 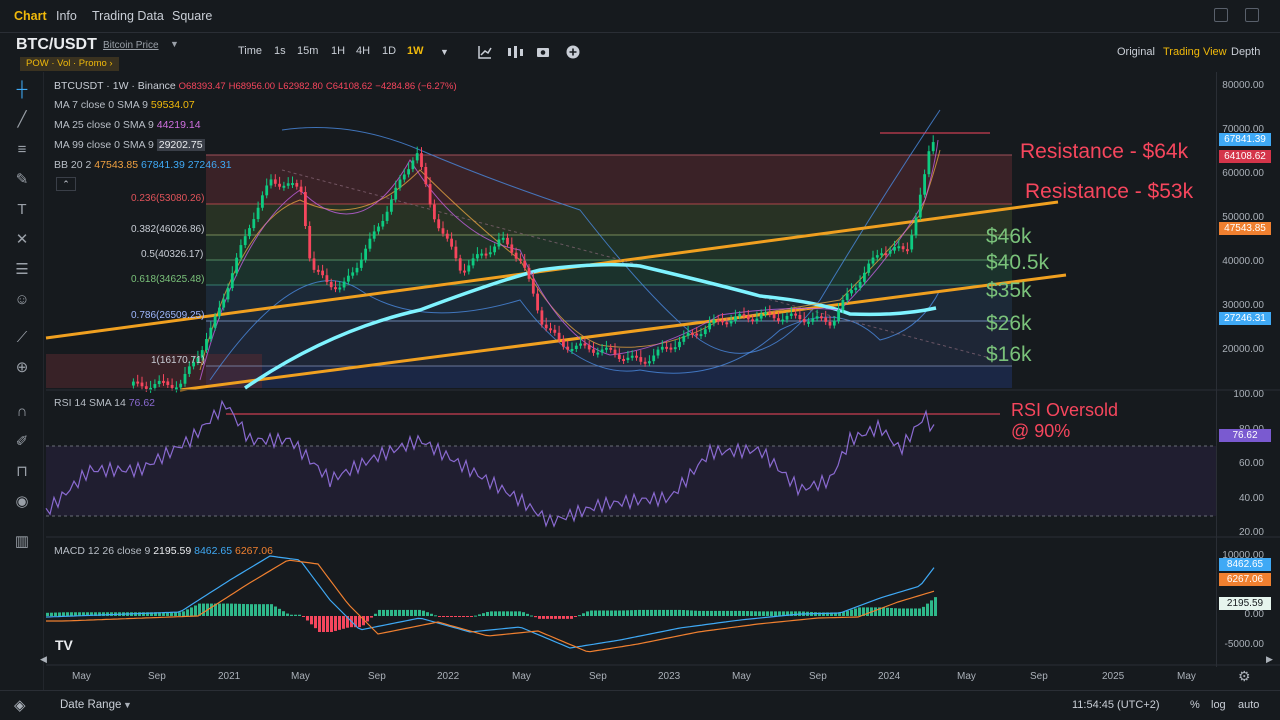 What do you see at coordinates (143, 165) in the screenshot?
I see `bb-legend: BB 20 2 47543.85 67841.39 27246.31` at bounding box center [143, 165].